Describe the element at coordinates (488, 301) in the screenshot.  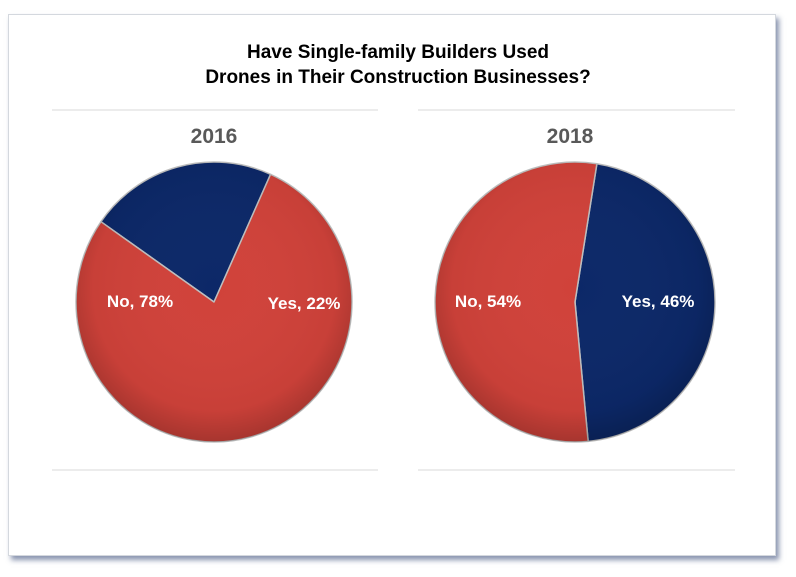
I see `slice-label-2018-no: No, 54%` at that location.